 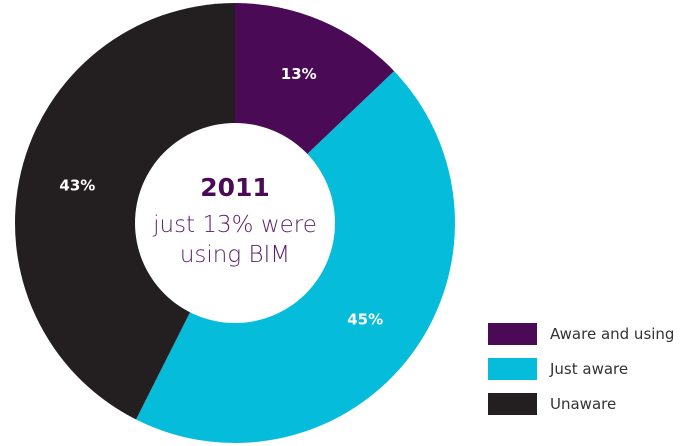 What do you see at coordinates (235, 255) in the screenshot?
I see `chart-subtitle-line-2: using BIM` at bounding box center [235, 255].